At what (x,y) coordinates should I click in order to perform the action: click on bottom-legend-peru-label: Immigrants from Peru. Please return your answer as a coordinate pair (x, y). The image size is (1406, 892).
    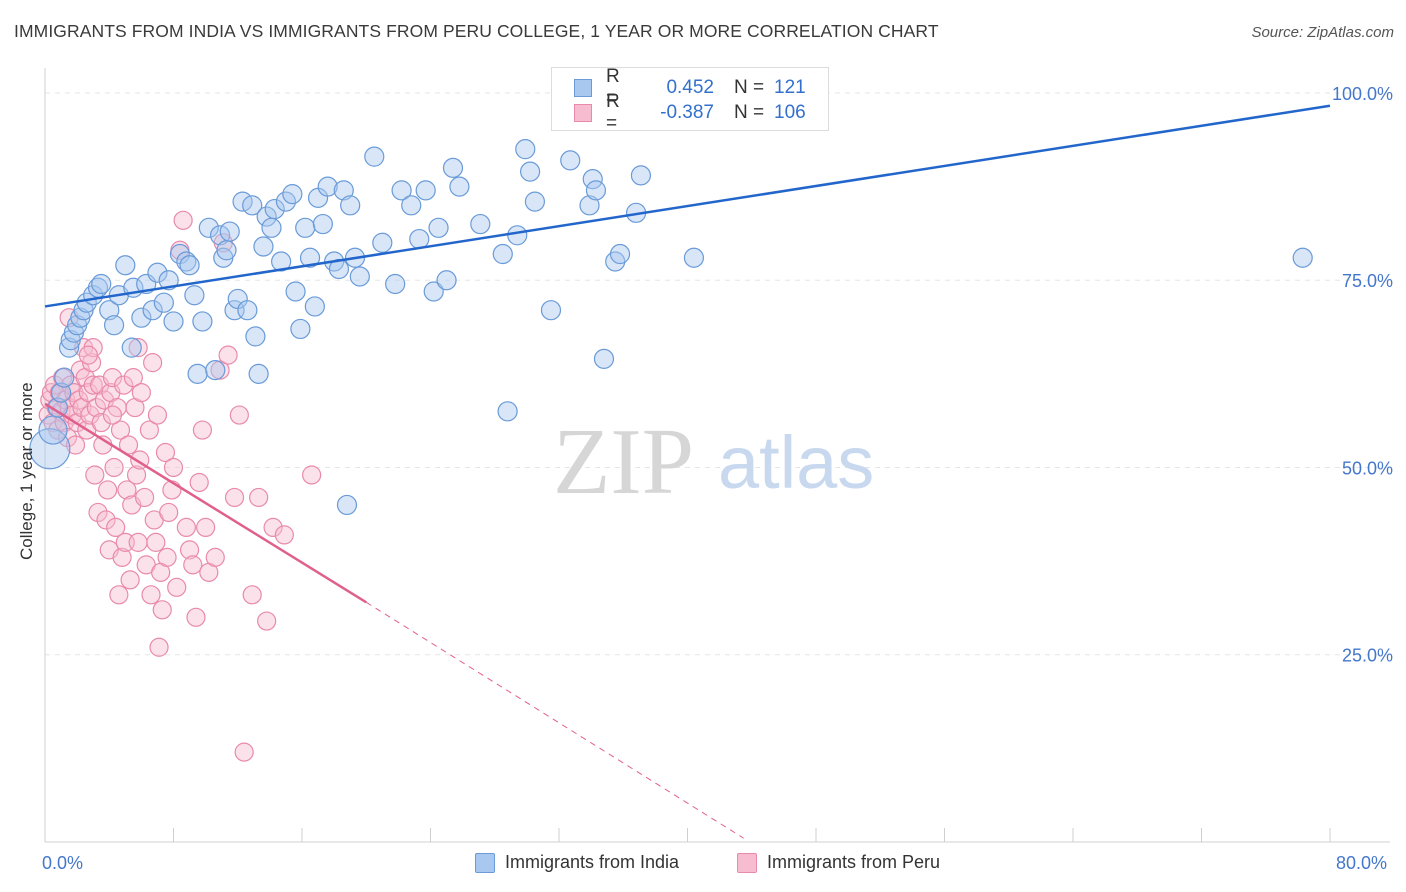
    Looking at the image, I should click on (854, 862).